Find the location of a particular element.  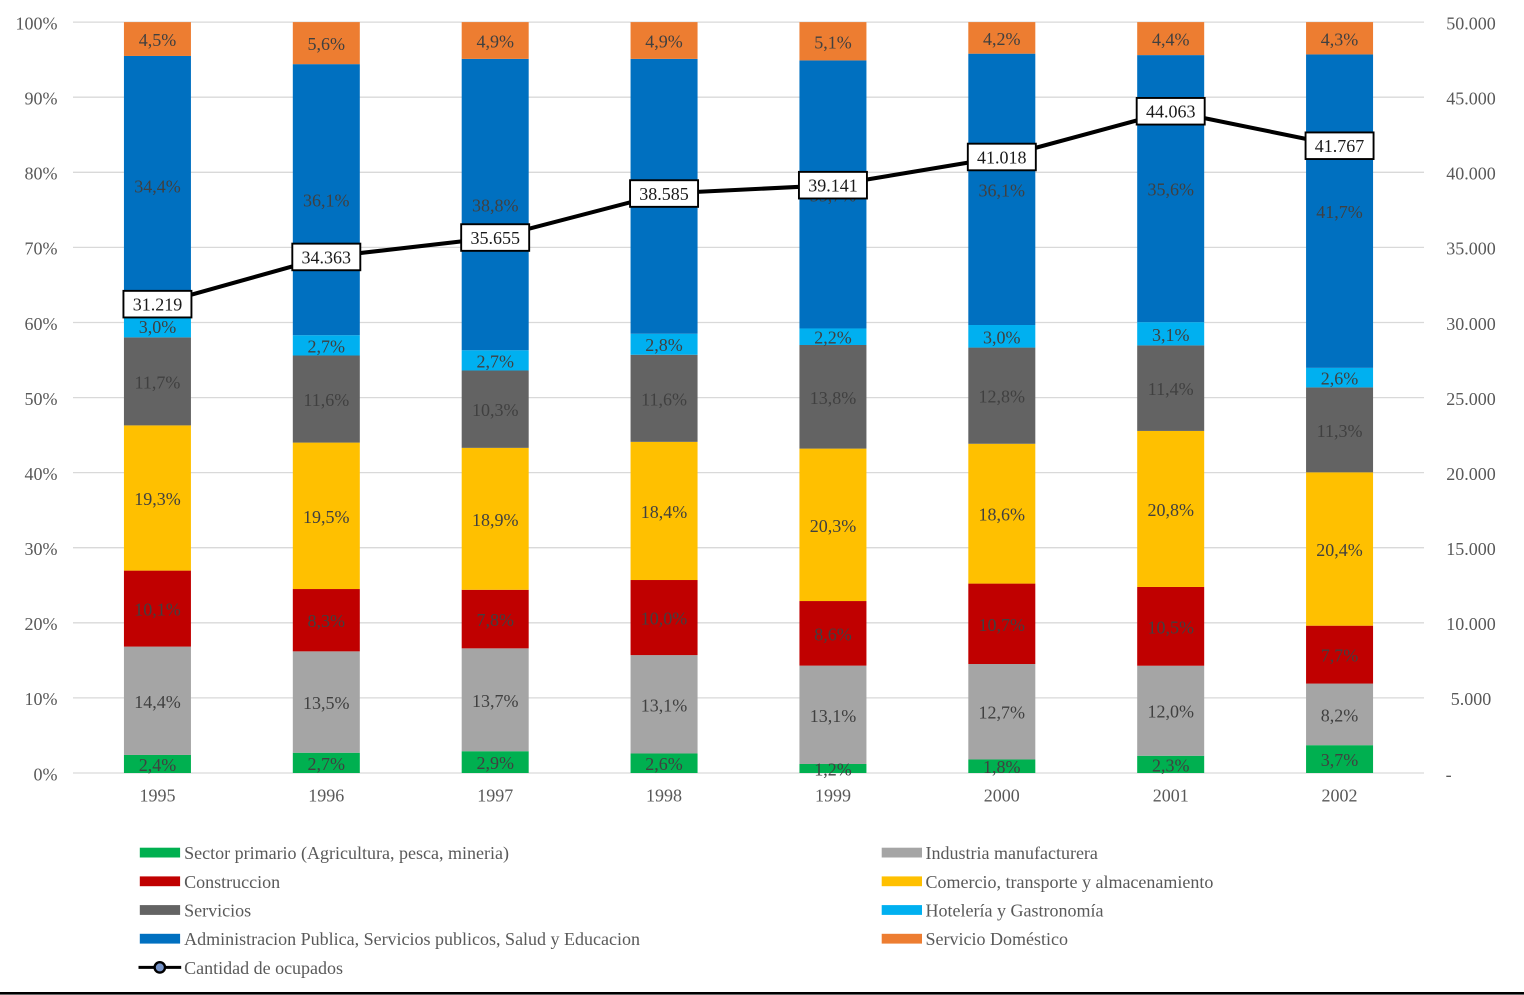

svg-text: 10,5% is located at coordinates (1170, 627).